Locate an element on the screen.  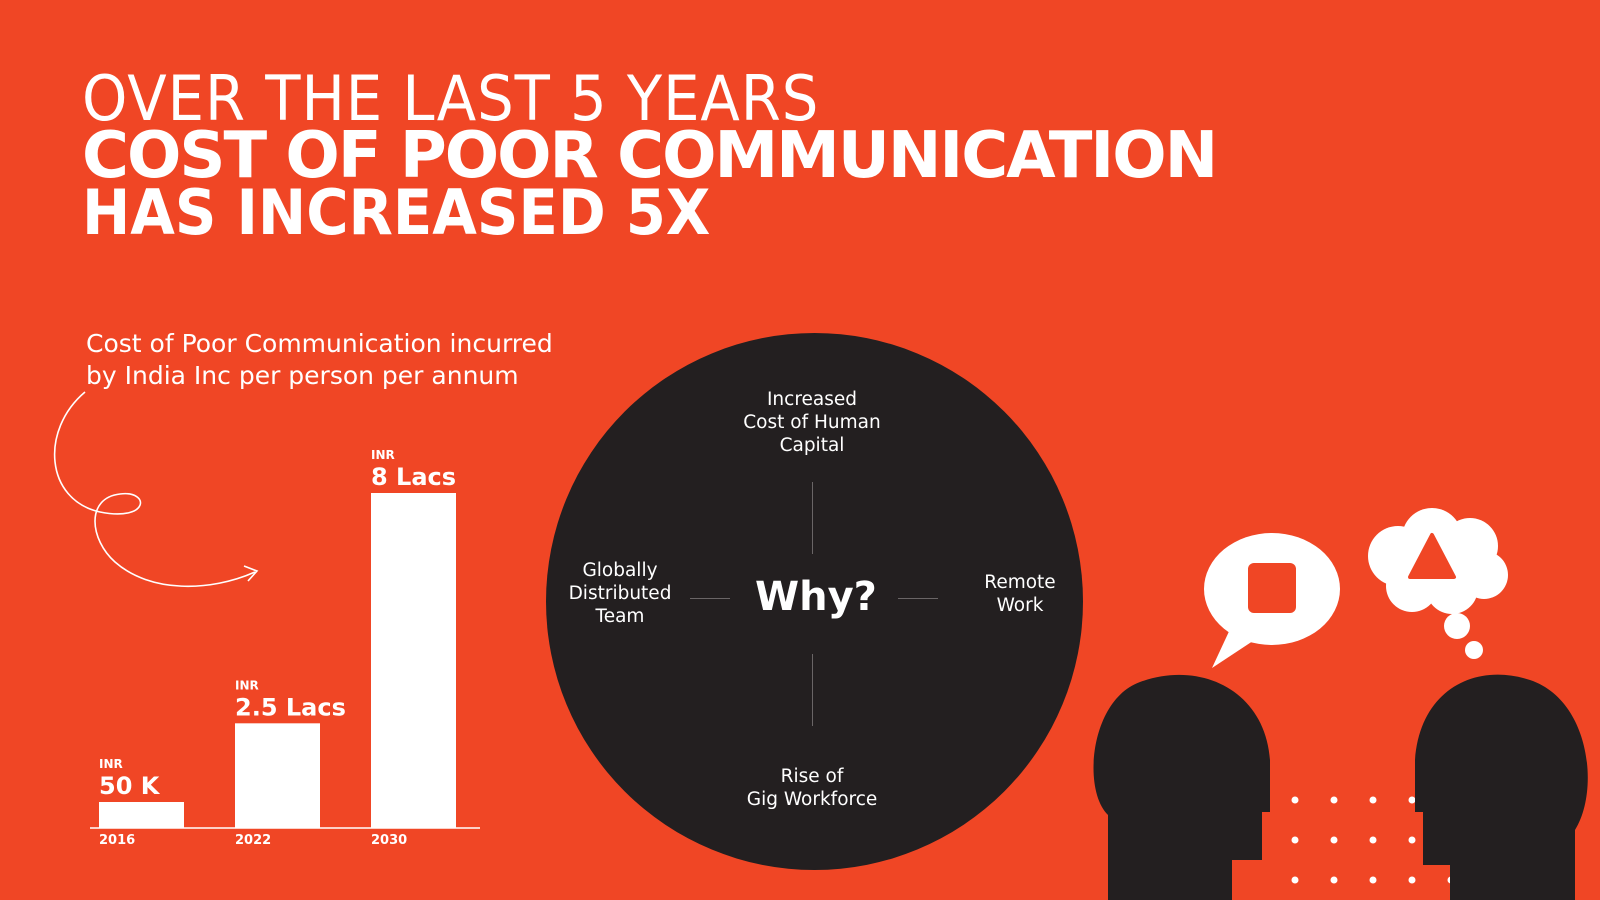
bar-2030 is located at coordinates (413, 660).